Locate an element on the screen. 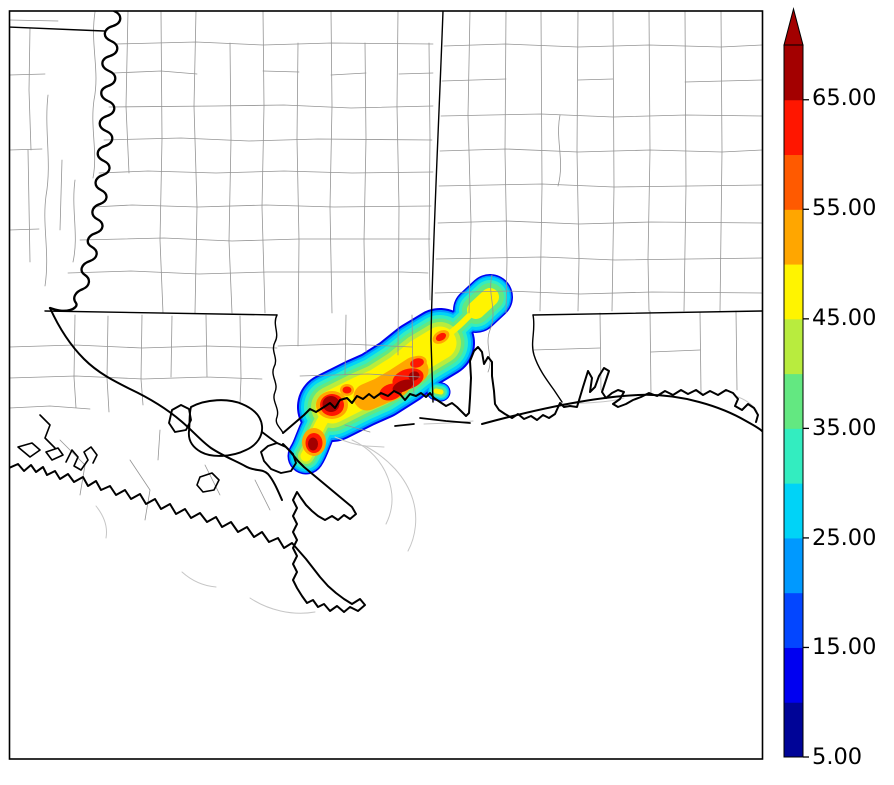 The image size is (894, 785). colorbar: 65.00 55.00 45.00 35.00 25.00 15.00 5.00 is located at coordinates (829, 388).